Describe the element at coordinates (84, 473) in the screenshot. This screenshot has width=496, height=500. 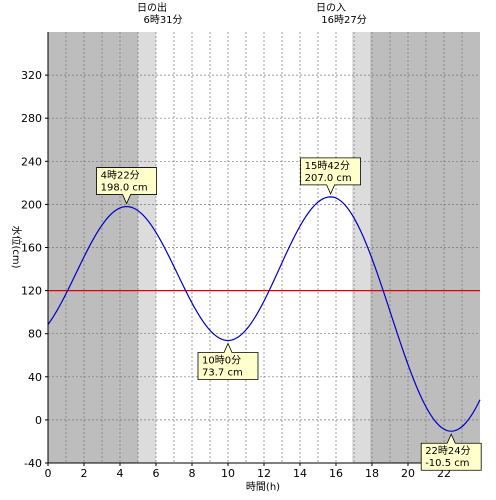
I see `x-tick-label: 2` at that location.